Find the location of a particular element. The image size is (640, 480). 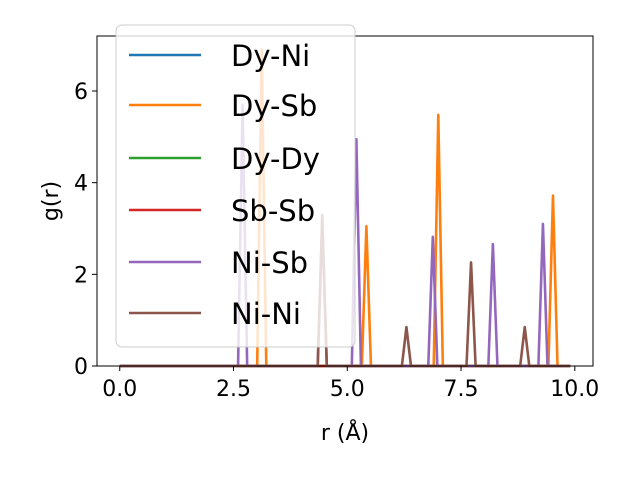

y-tick-label: 0 is located at coordinates (81, 367).